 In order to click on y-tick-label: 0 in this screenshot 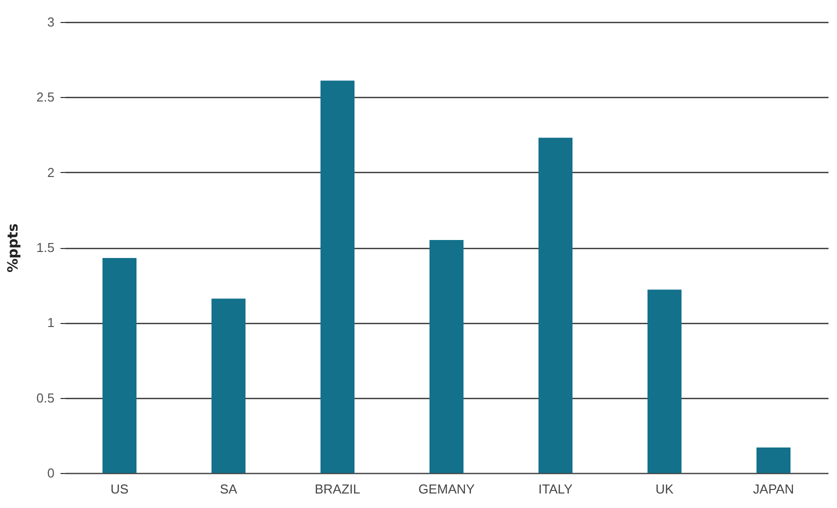, I will do `click(50, 473)`.